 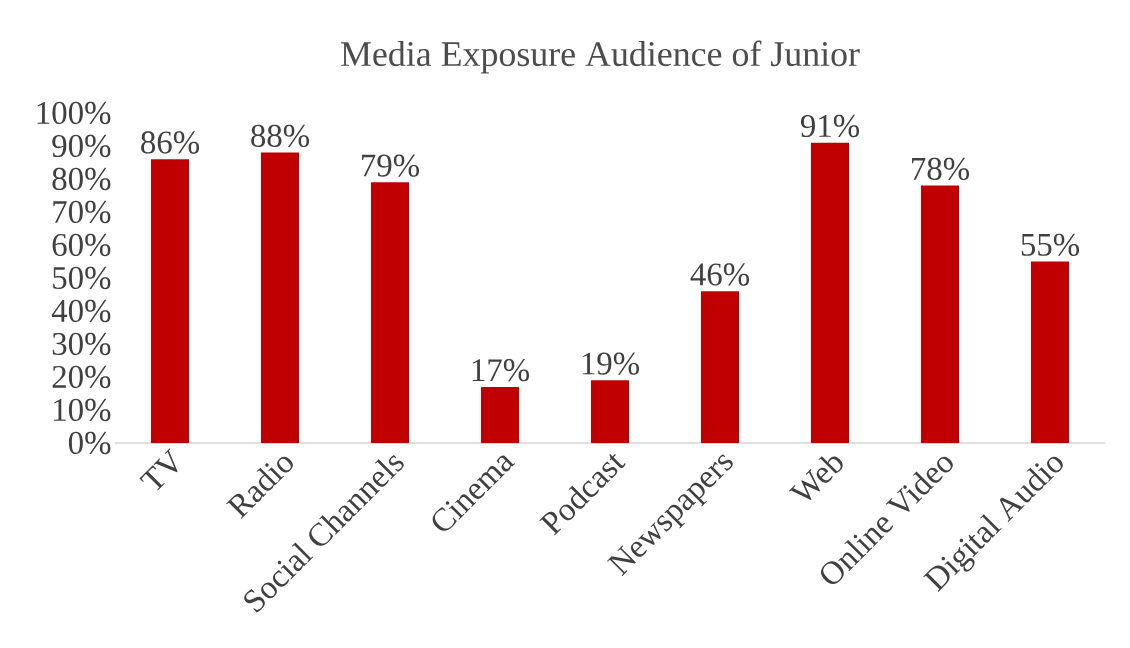 What do you see at coordinates (81, 245) in the screenshot?
I see `y-tick-label: 60%` at bounding box center [81, 245].